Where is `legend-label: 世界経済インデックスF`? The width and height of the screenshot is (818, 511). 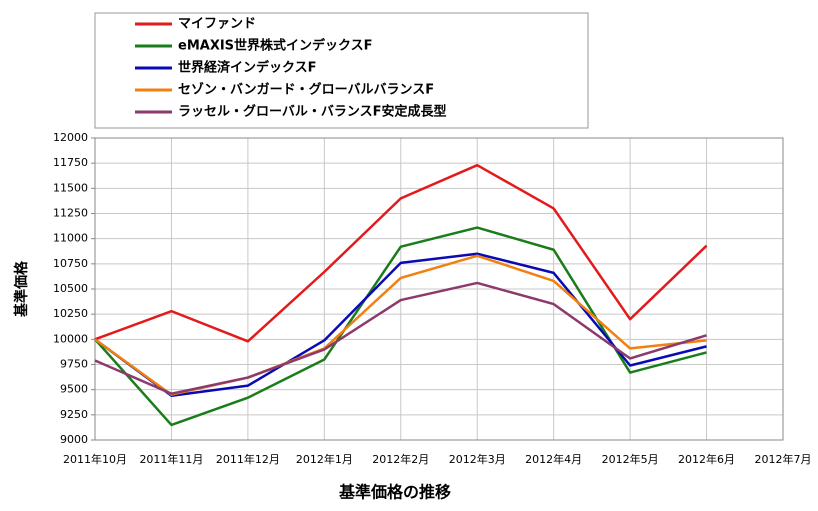
legend-label: 世界経済インデックスF is located at coordinates (247, 68).